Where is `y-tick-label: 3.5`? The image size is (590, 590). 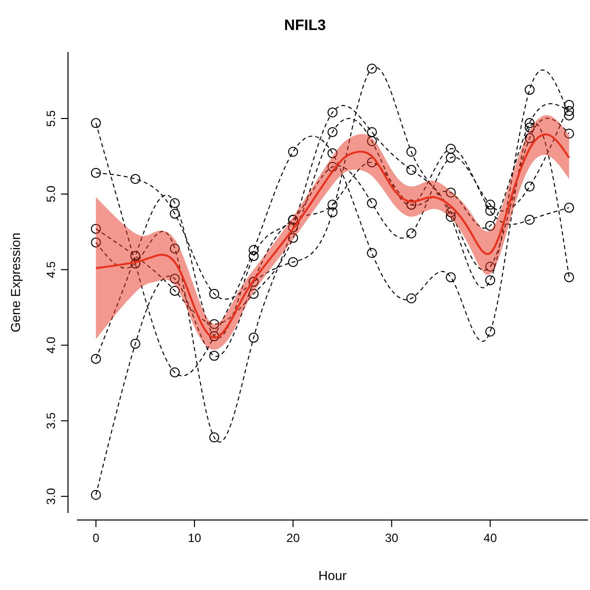
y-tick-label: 3.5 is located at coordinates (51, 421).